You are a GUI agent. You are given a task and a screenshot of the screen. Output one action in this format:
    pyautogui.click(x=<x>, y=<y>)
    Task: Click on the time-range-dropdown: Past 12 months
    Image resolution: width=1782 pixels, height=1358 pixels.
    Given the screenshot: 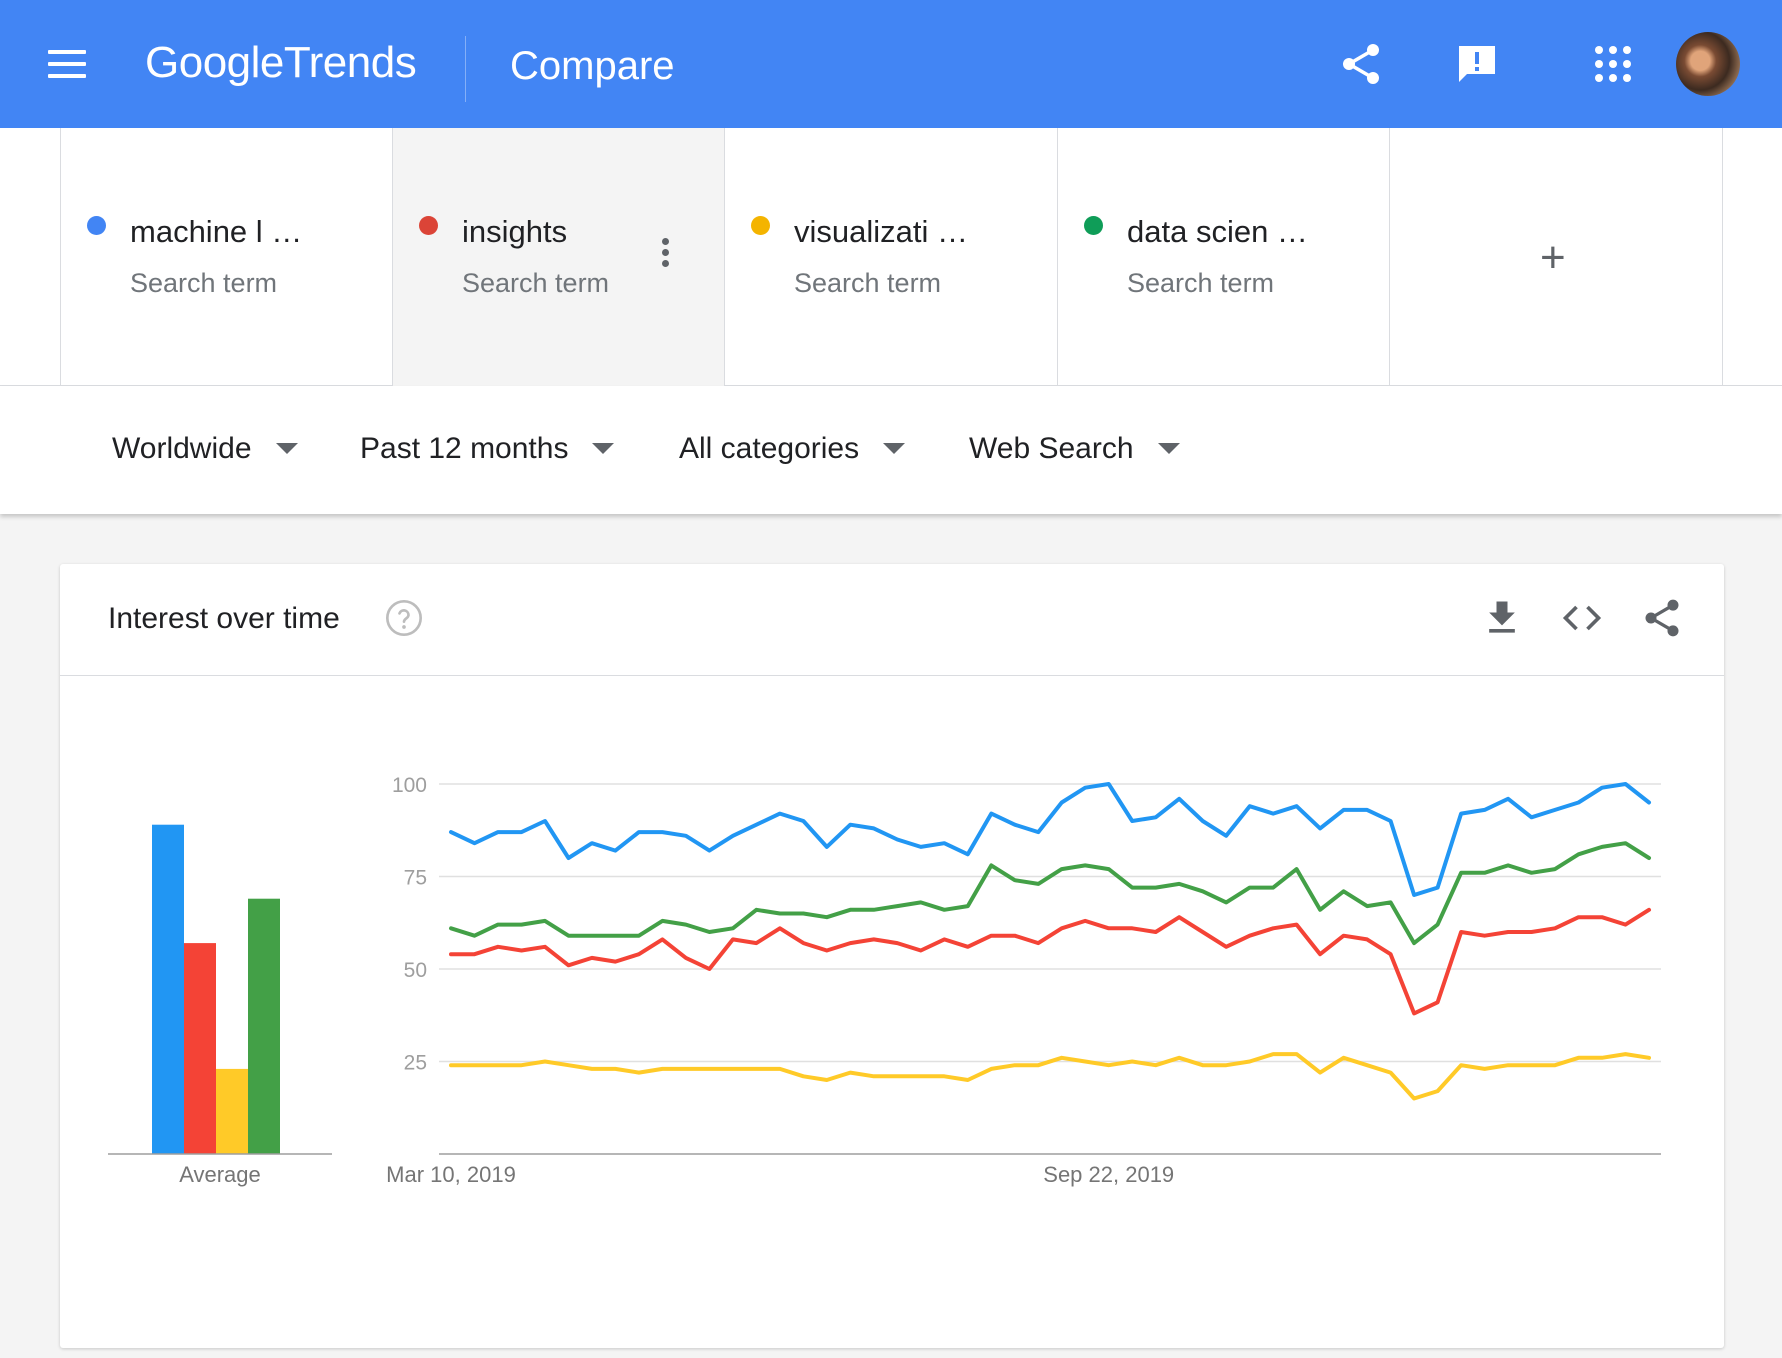 What is the action you would take?
    pyautogui.click(x=487, y=449)
    